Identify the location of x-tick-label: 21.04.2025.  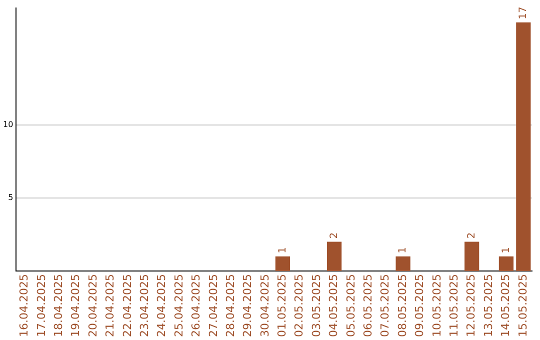
(110, 306).